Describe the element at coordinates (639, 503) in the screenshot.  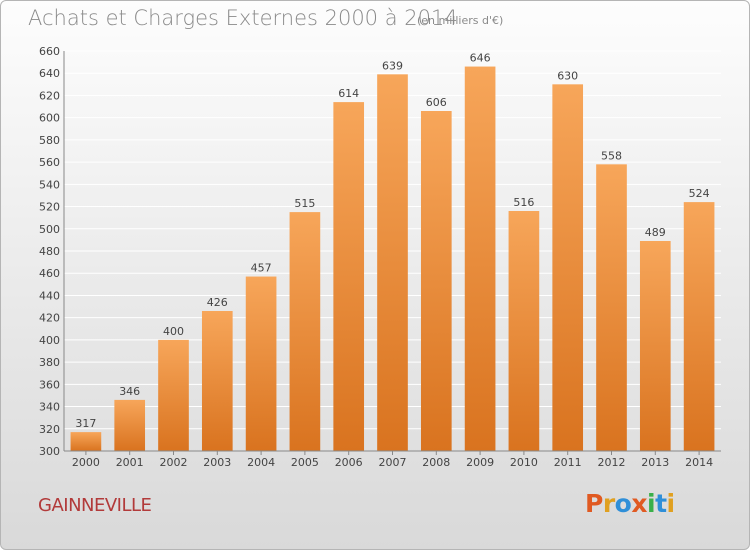
I see `logo-letter: x` at that location.